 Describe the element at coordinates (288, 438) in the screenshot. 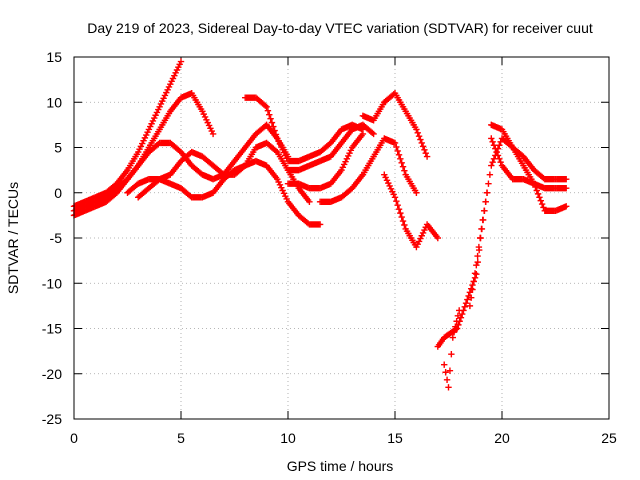

I see `x-tick-label: 10` at that location.